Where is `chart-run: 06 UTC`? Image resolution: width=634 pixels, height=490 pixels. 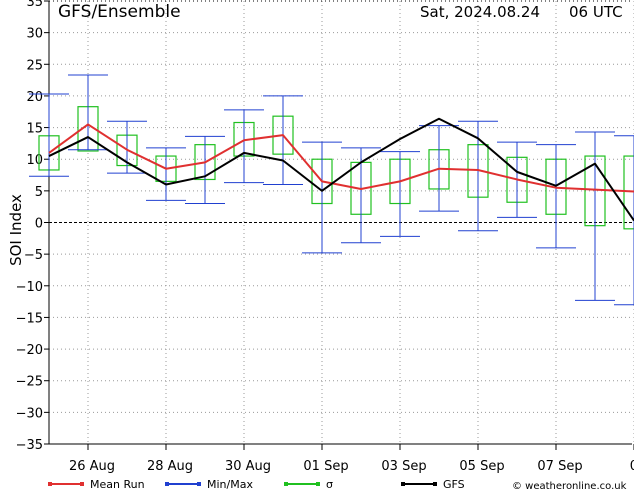
chart-run: 06 UTC is located at coordinates (596, 12).